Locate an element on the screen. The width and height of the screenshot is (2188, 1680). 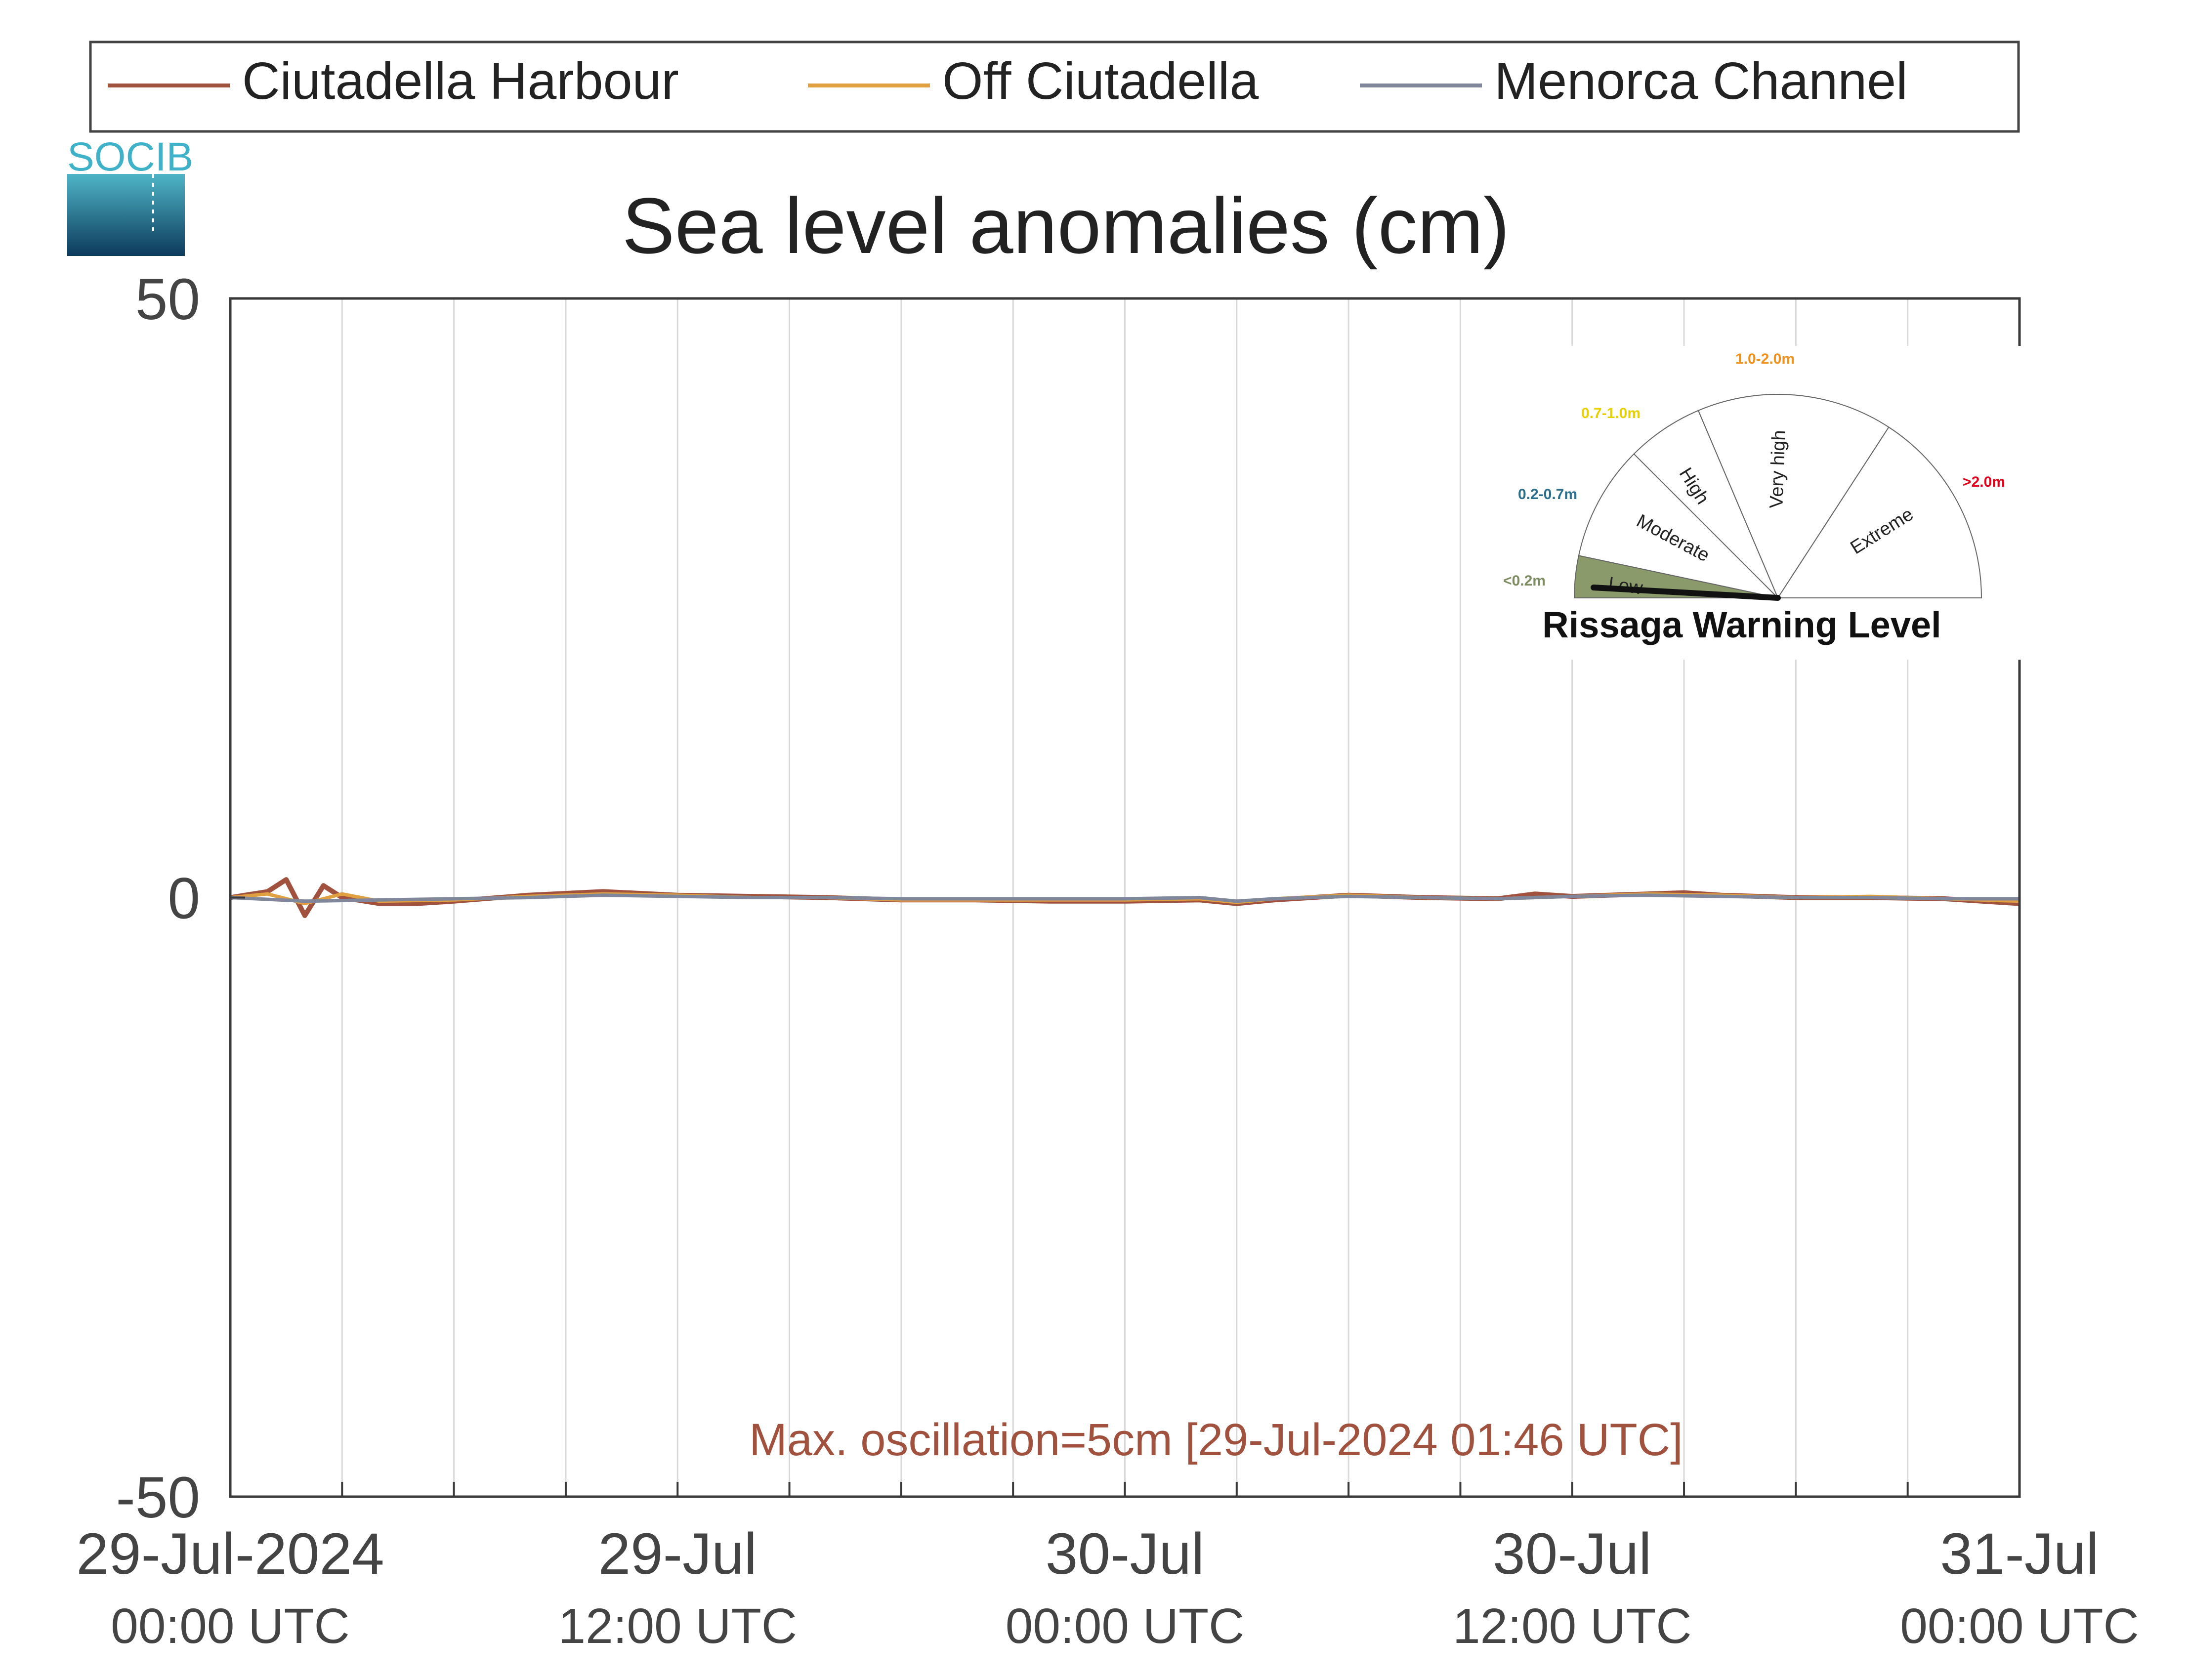
gauge-range-label: 0.7-1.0m is located at coordinates (1611, 413).